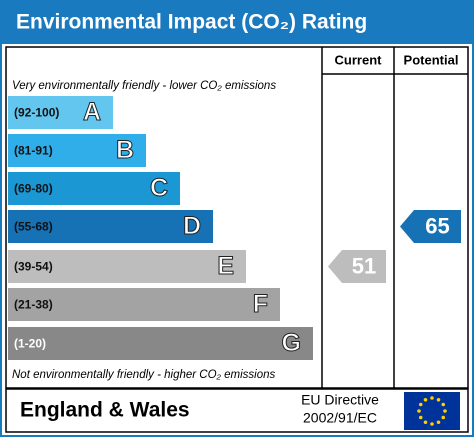  Describe the element at coordinates (33, 151) in the screenshot. I see `band-range: (81-91)` at that location.